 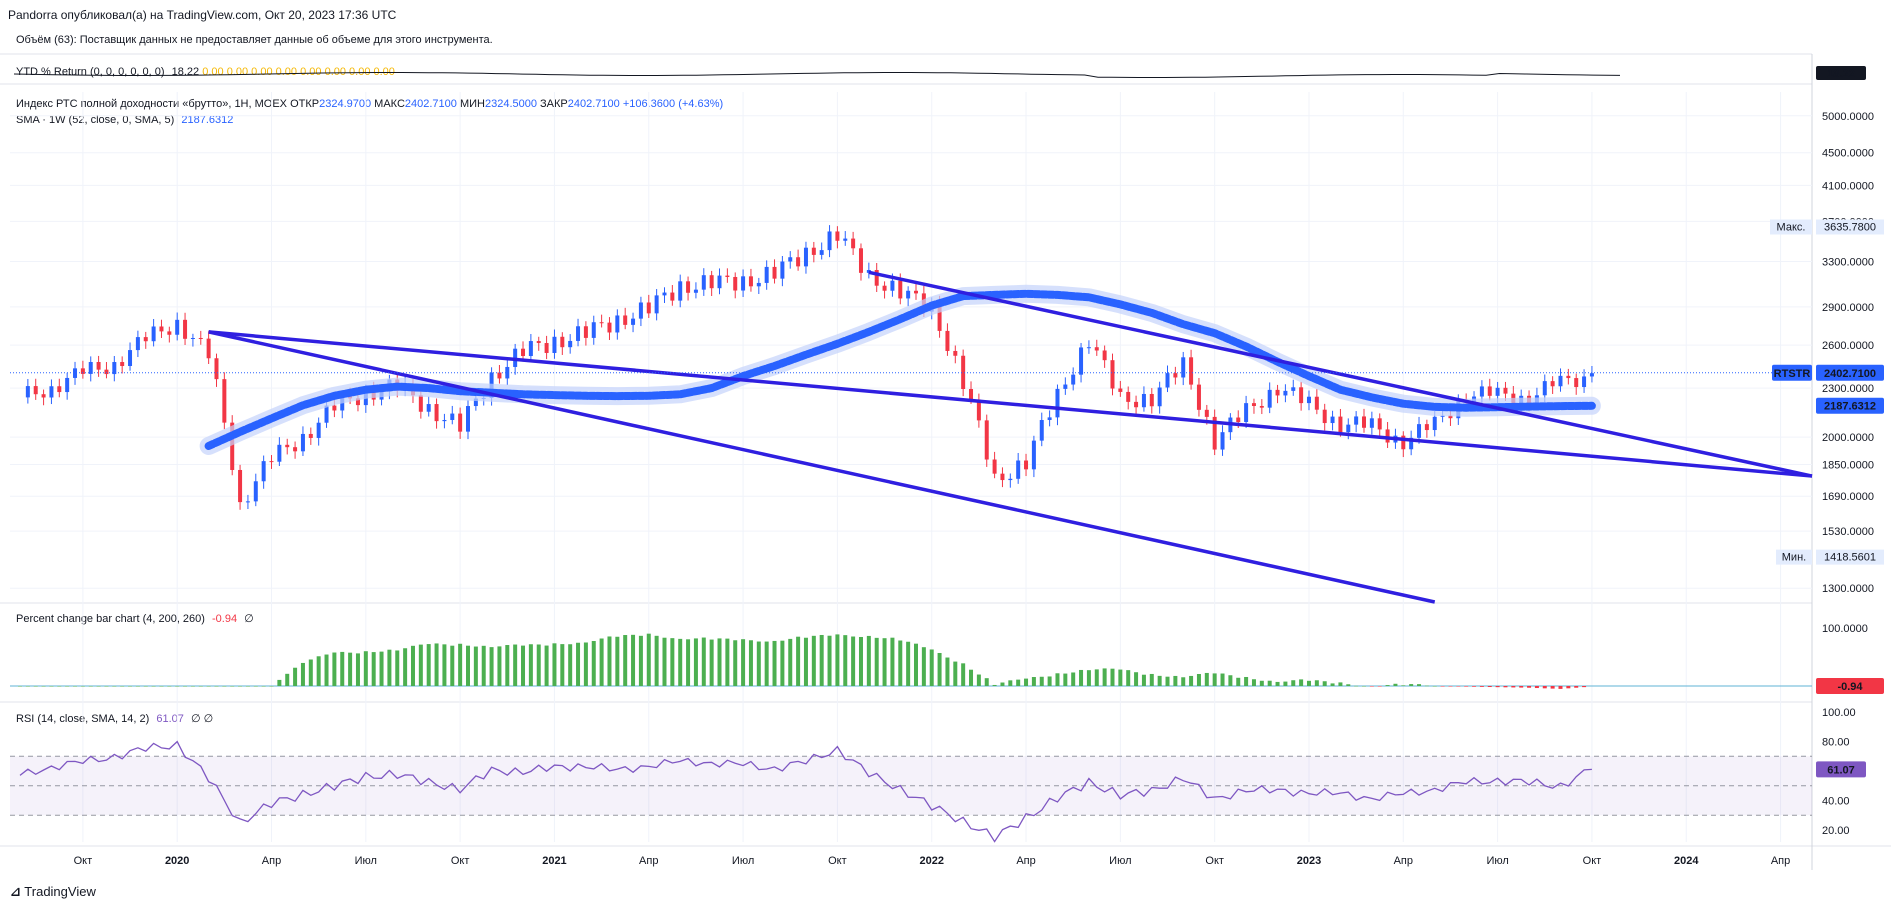 What do you see at coordinates (1848, 262) in the screenshot?
I see `price-tick-label: 3300.0000` at bounding box center [1848, 262].